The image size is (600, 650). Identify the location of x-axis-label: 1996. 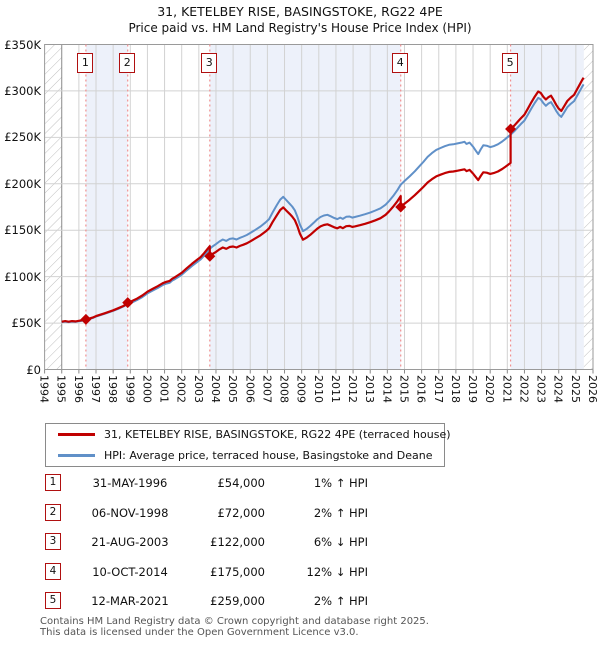
(78, 389).